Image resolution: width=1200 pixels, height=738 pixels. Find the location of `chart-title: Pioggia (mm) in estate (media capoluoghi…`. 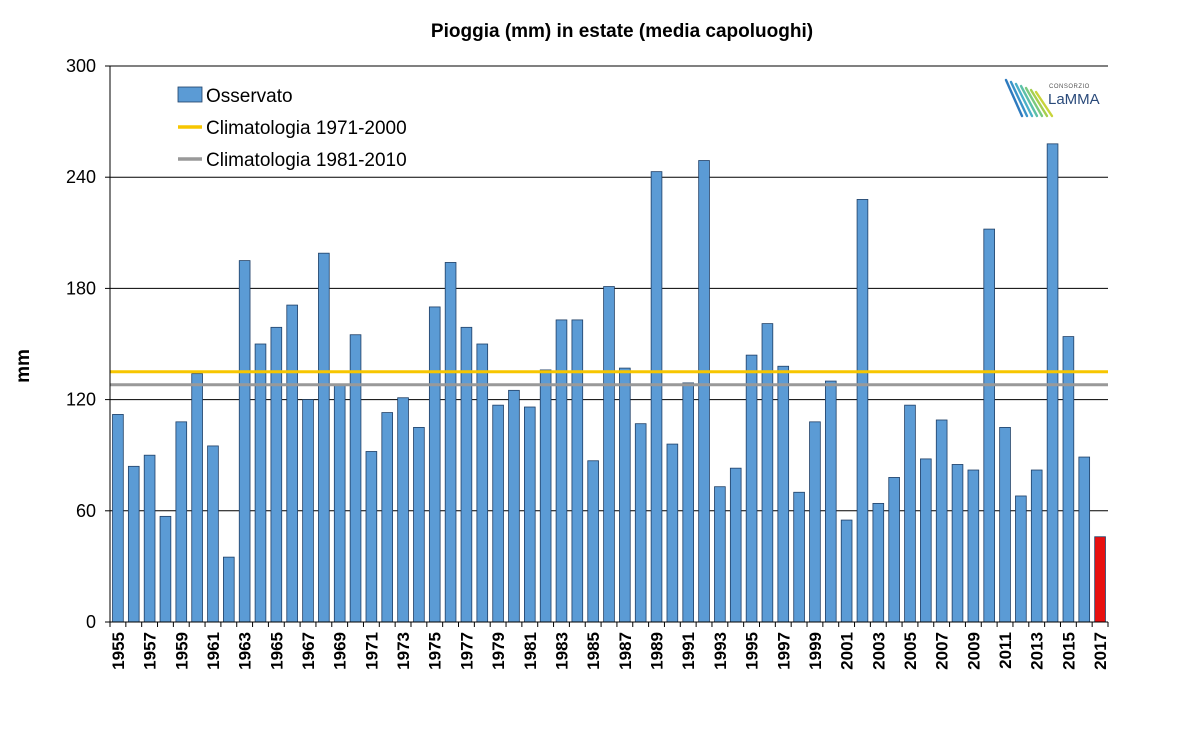

chart-title: Pioggia (mm) in estate (media capoluoghi… is located at coordinates (622, 31).